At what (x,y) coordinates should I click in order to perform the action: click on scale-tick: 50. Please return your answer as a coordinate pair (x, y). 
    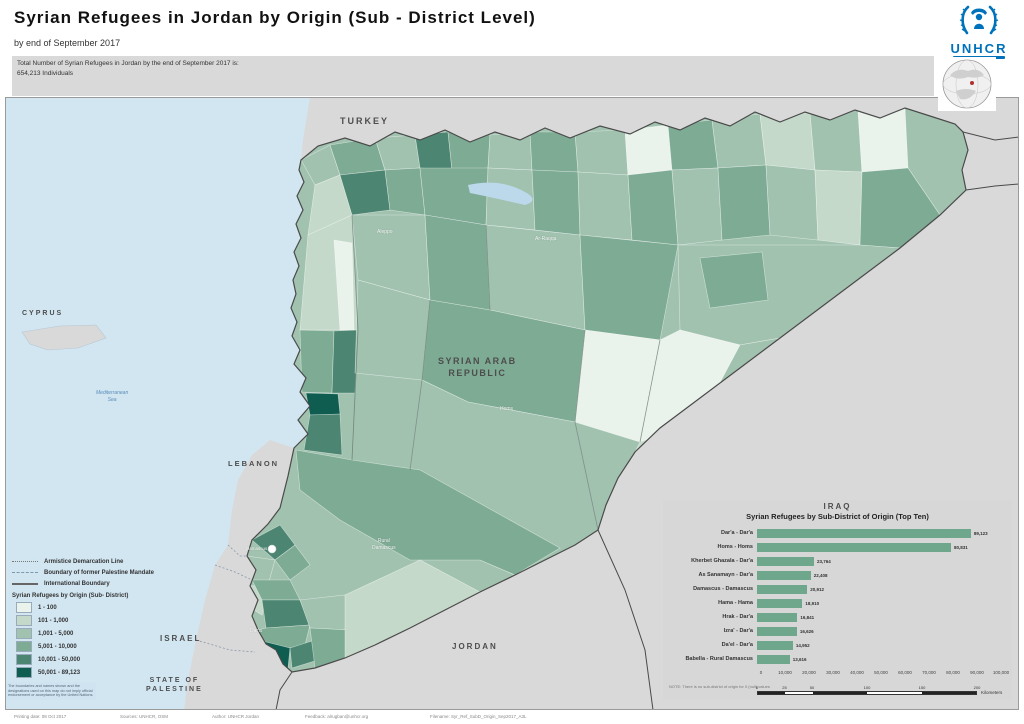
    Looking at the image, I should click on (812, 687).